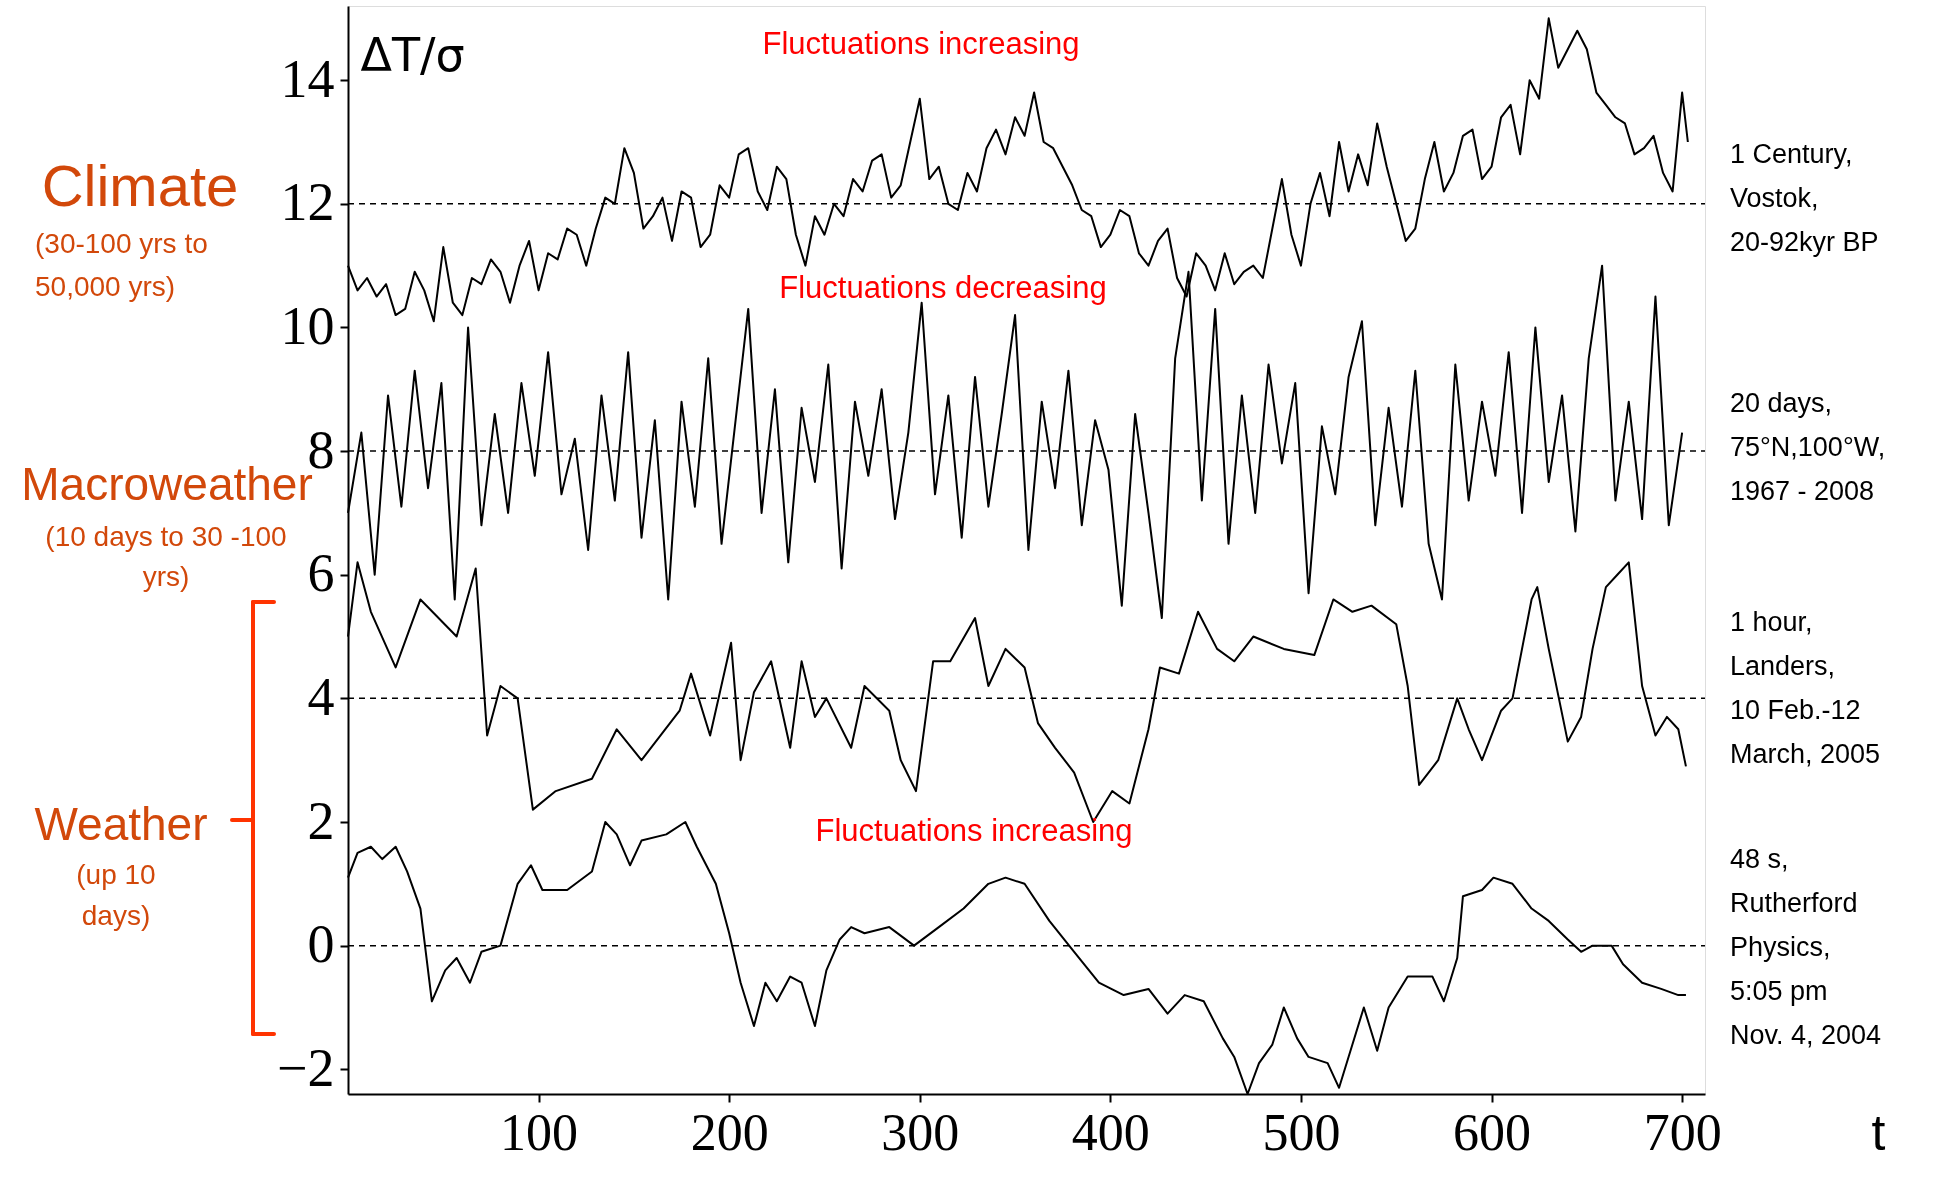 The image size is (1938, 1177). I want to click on text: Weather, so click(121, 824).